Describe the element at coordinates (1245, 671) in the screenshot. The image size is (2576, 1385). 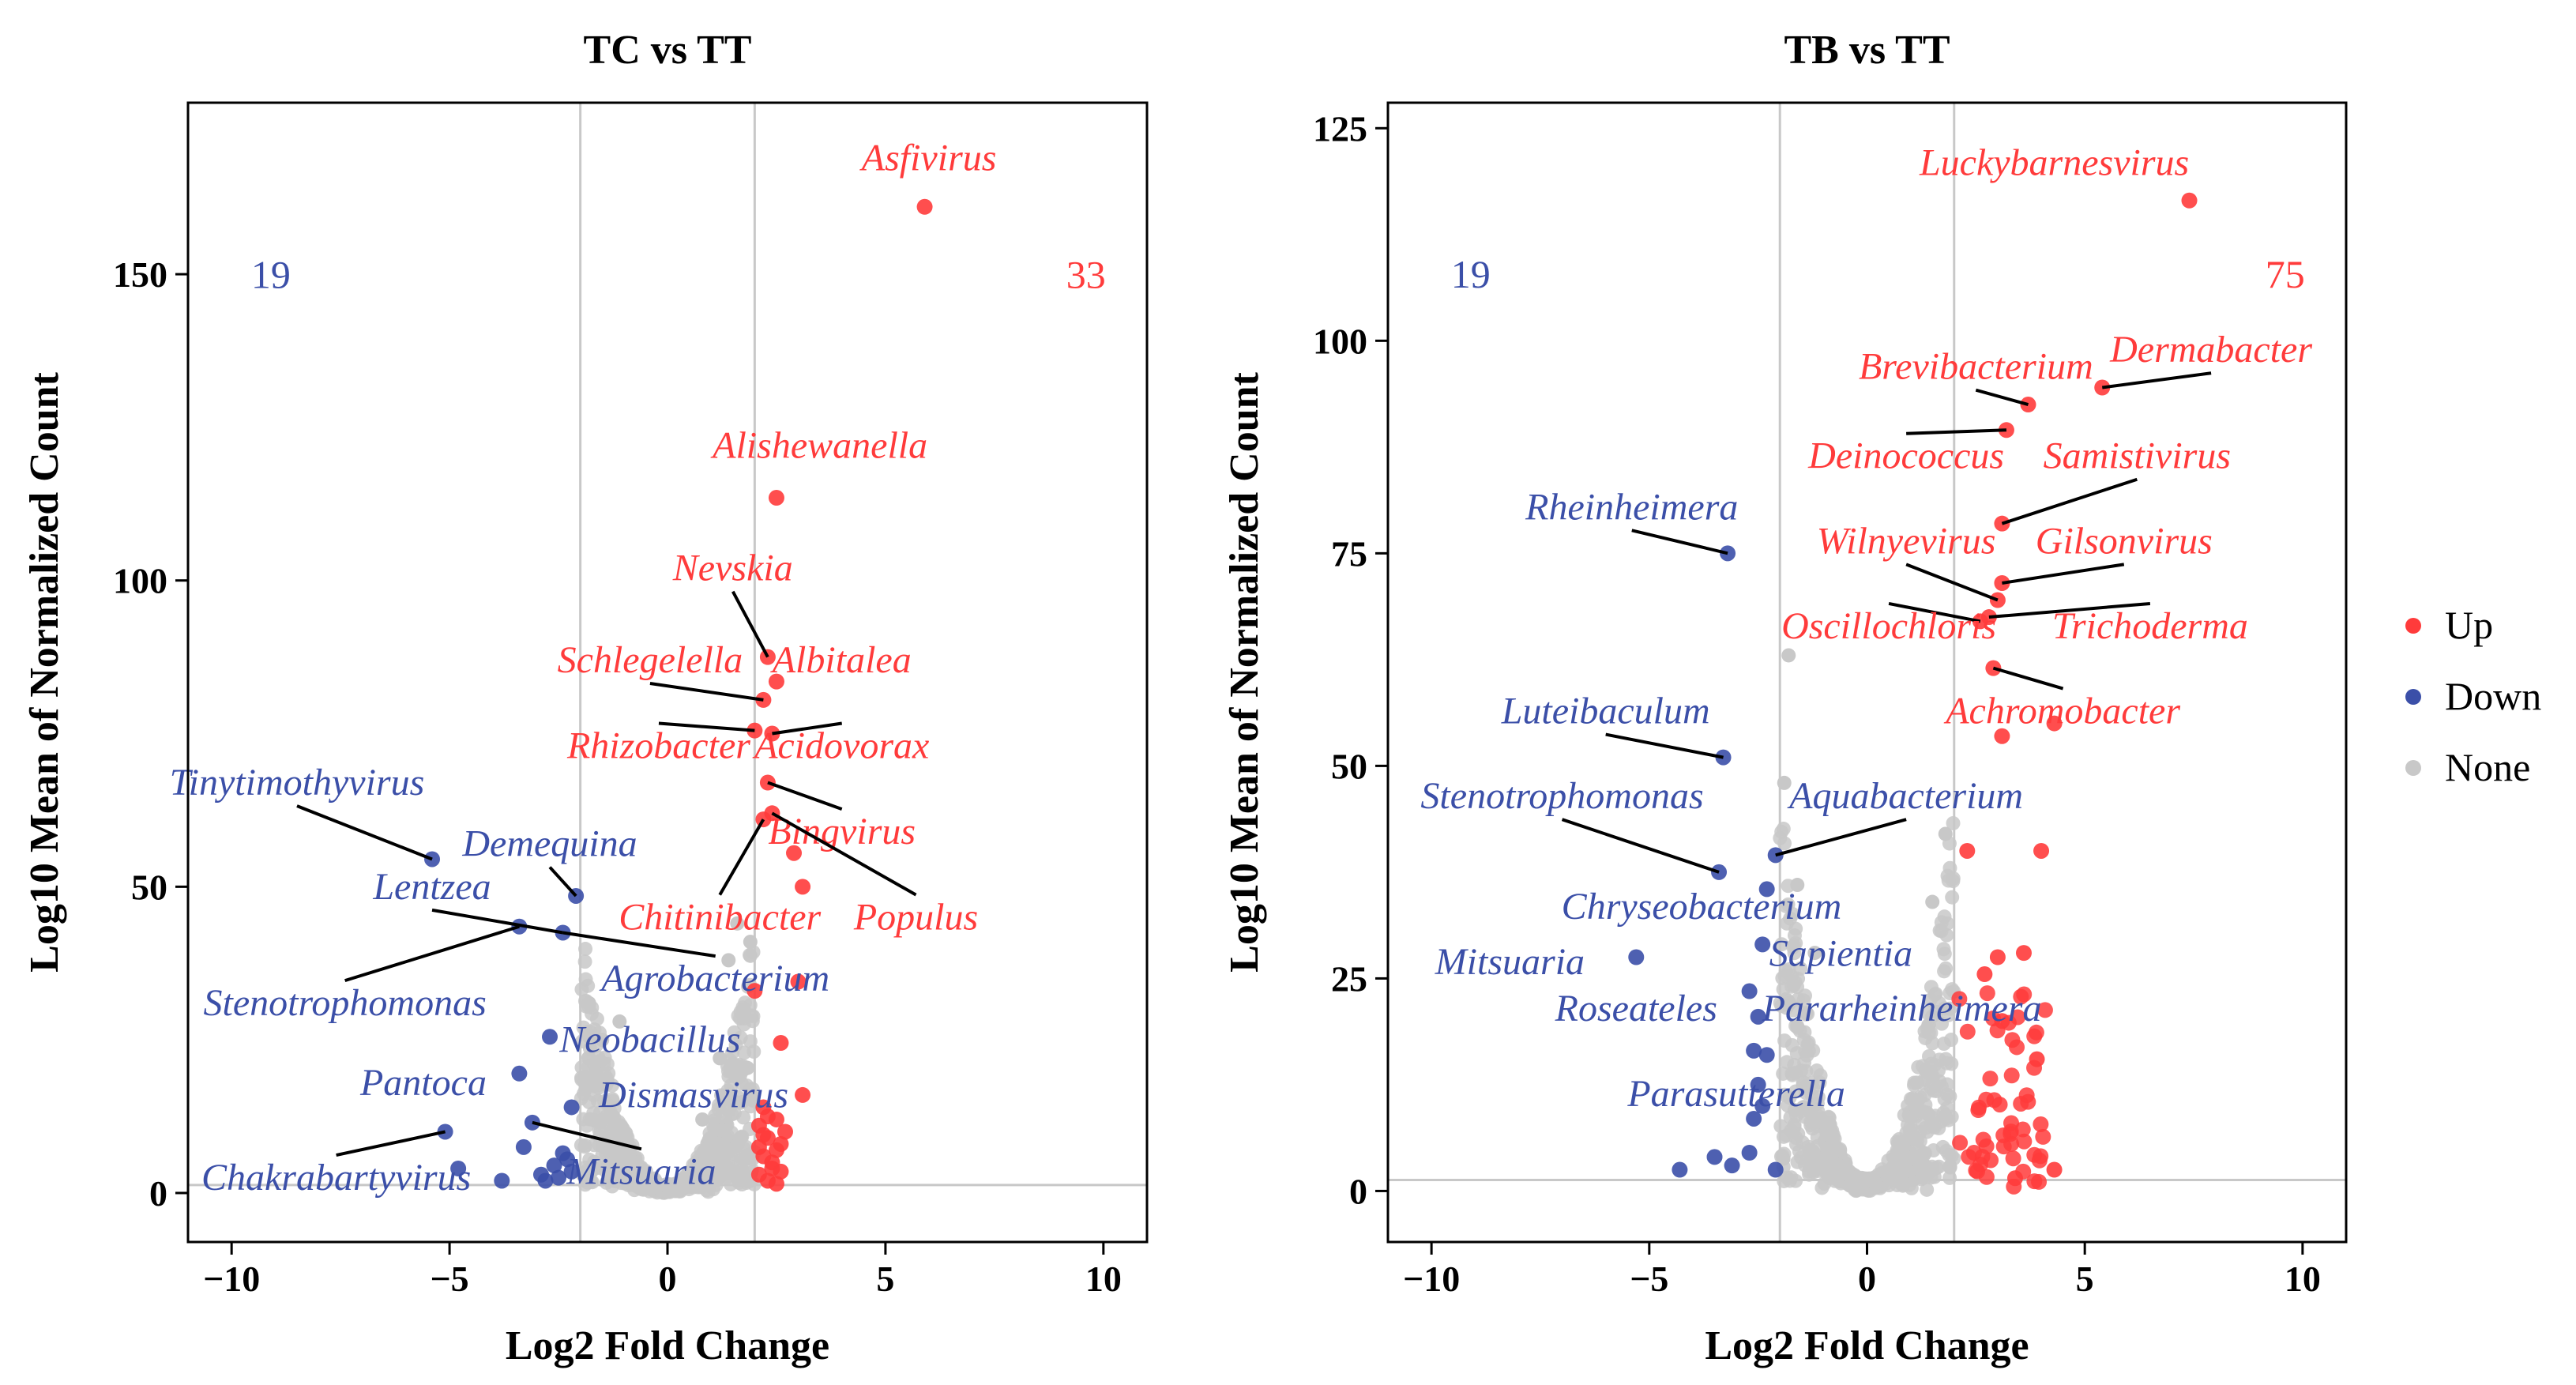
I see `y-axis-title: Log10 Mean of Normalized Count` at that location.